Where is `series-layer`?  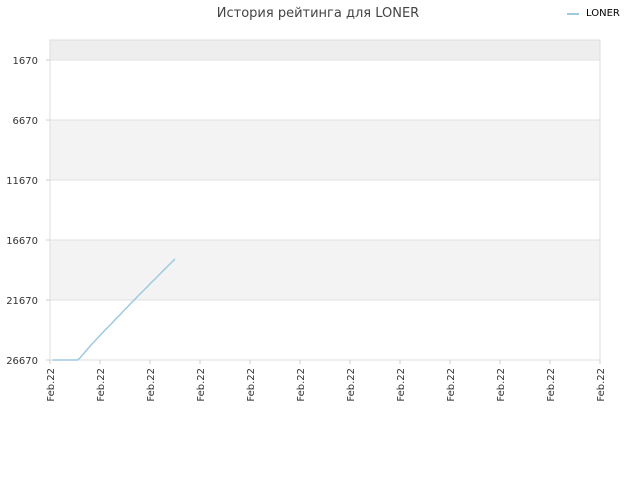
series-layer is located at coordinates (114, 309).